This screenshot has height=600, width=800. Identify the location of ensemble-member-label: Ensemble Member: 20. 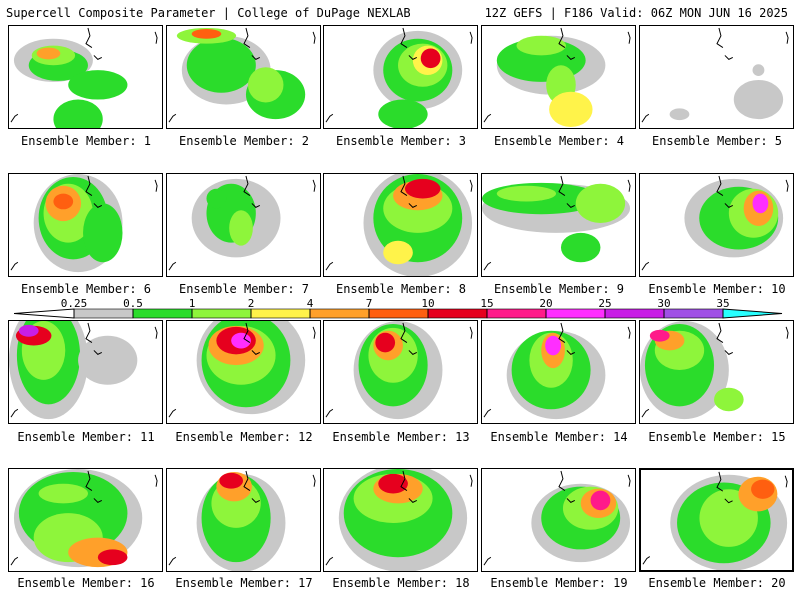
(717, 583).